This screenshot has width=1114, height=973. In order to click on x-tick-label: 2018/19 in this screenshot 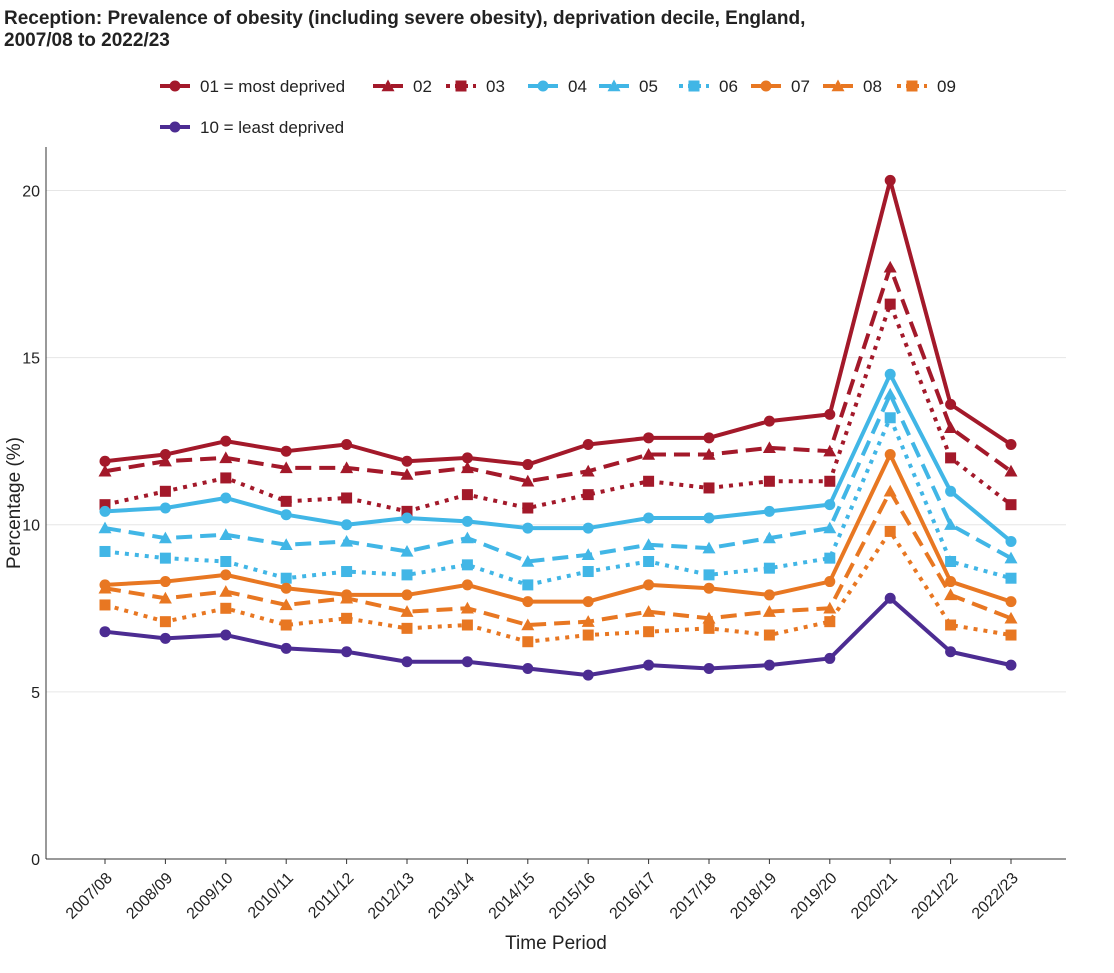, I will do `click(753, 896)`.